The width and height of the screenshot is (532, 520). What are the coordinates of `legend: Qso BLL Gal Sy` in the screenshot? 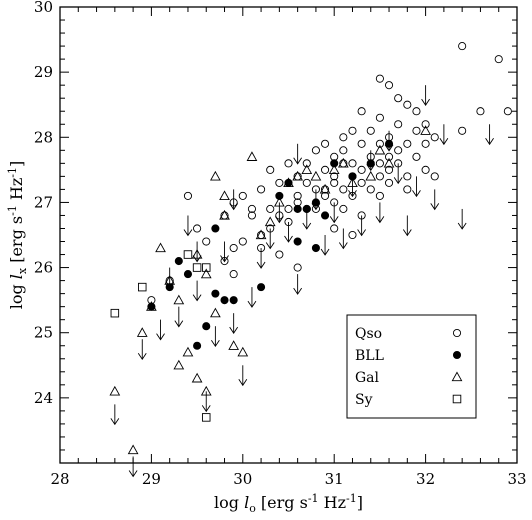 It's located at (411, 366).